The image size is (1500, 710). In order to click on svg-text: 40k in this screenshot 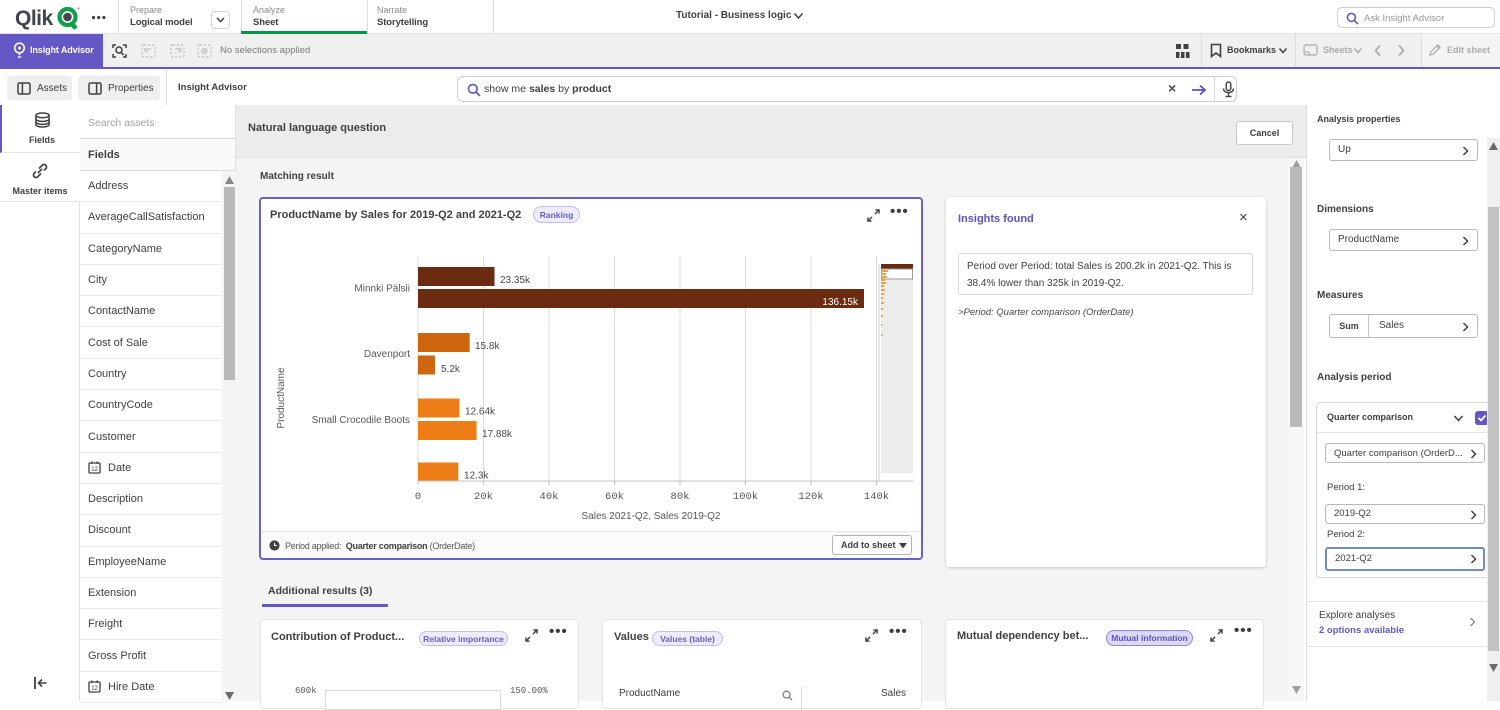, I will do `click(549, 497)`.